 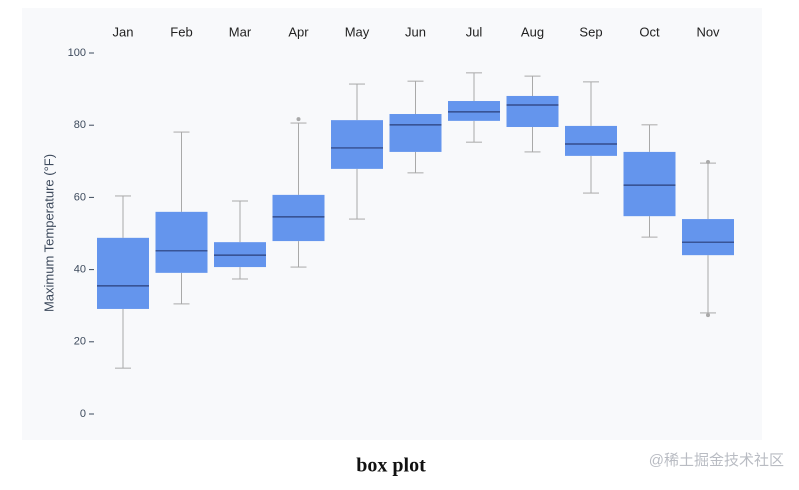 I want to click on x-tick-label: Apr, so click(x=298, y=31).